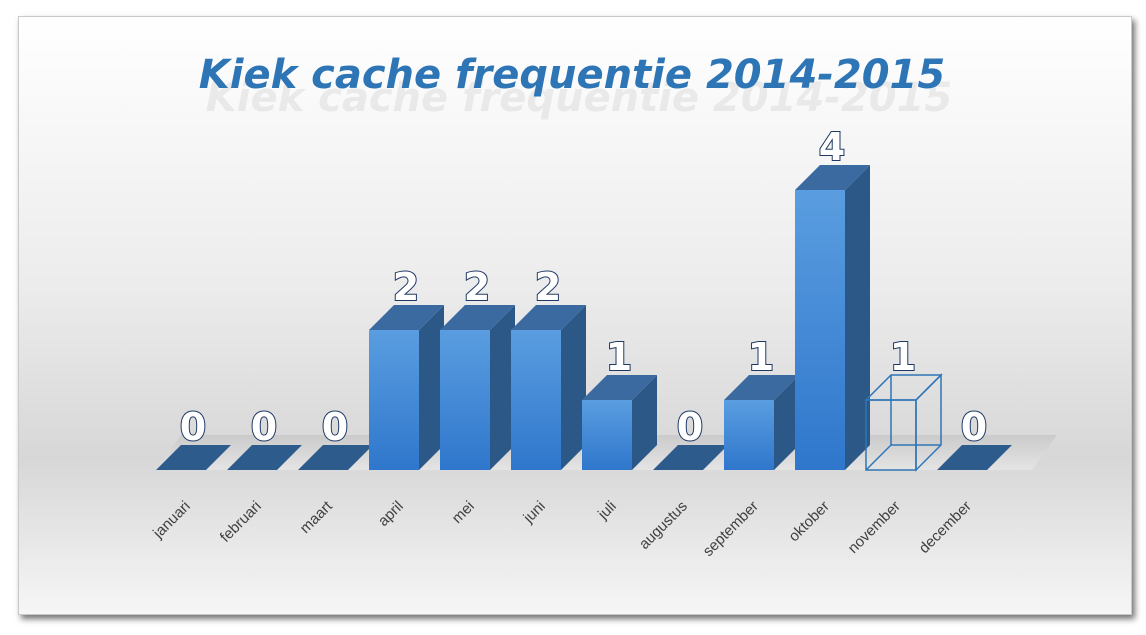  What do you see at coordinates (945, 527) in the screenshot?
I see `category-label-december: december` at bounding box center [945, 527].